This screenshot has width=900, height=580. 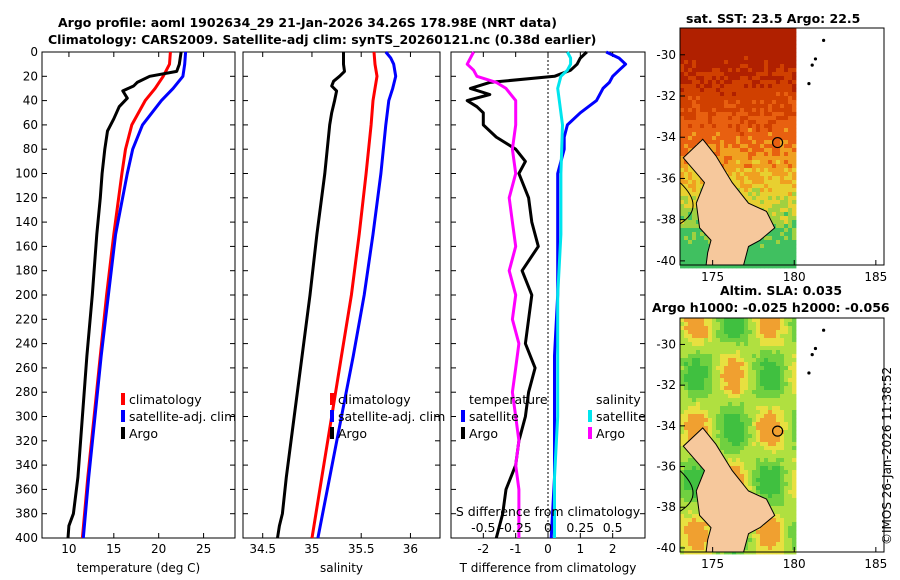 What do you see at coordinates (493, 294) in the screenshot?
I see `series-line-s-argo` at bounding box center [493, 294].